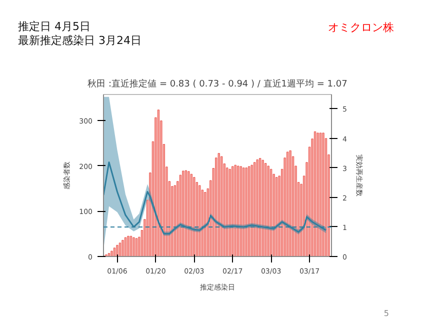  Describe the element at coordinates (54, 26) in the screenshot. I see `text: 推定日 4月5日` at that location.